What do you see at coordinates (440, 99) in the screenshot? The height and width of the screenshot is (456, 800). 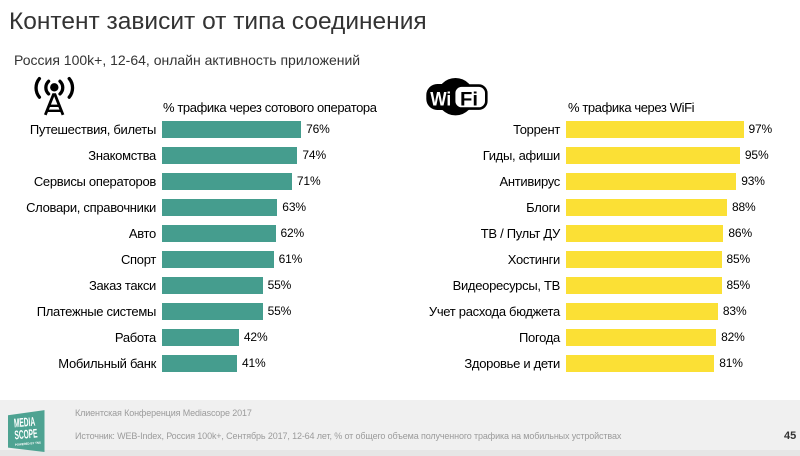 I see `svg-text: Wi` at bounding box center [440, 99].